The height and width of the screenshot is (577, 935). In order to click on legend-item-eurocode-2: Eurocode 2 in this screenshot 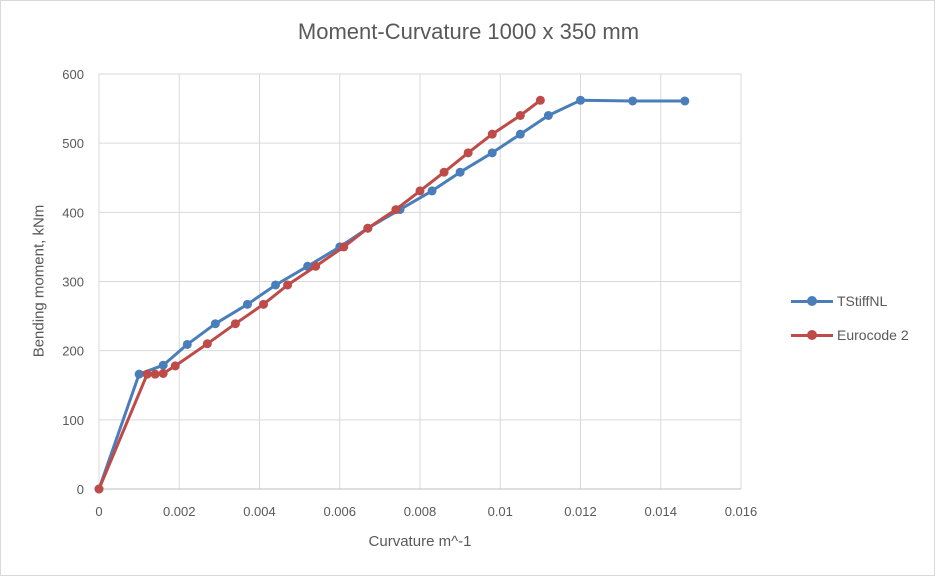, I will do `click(850, 335)`.